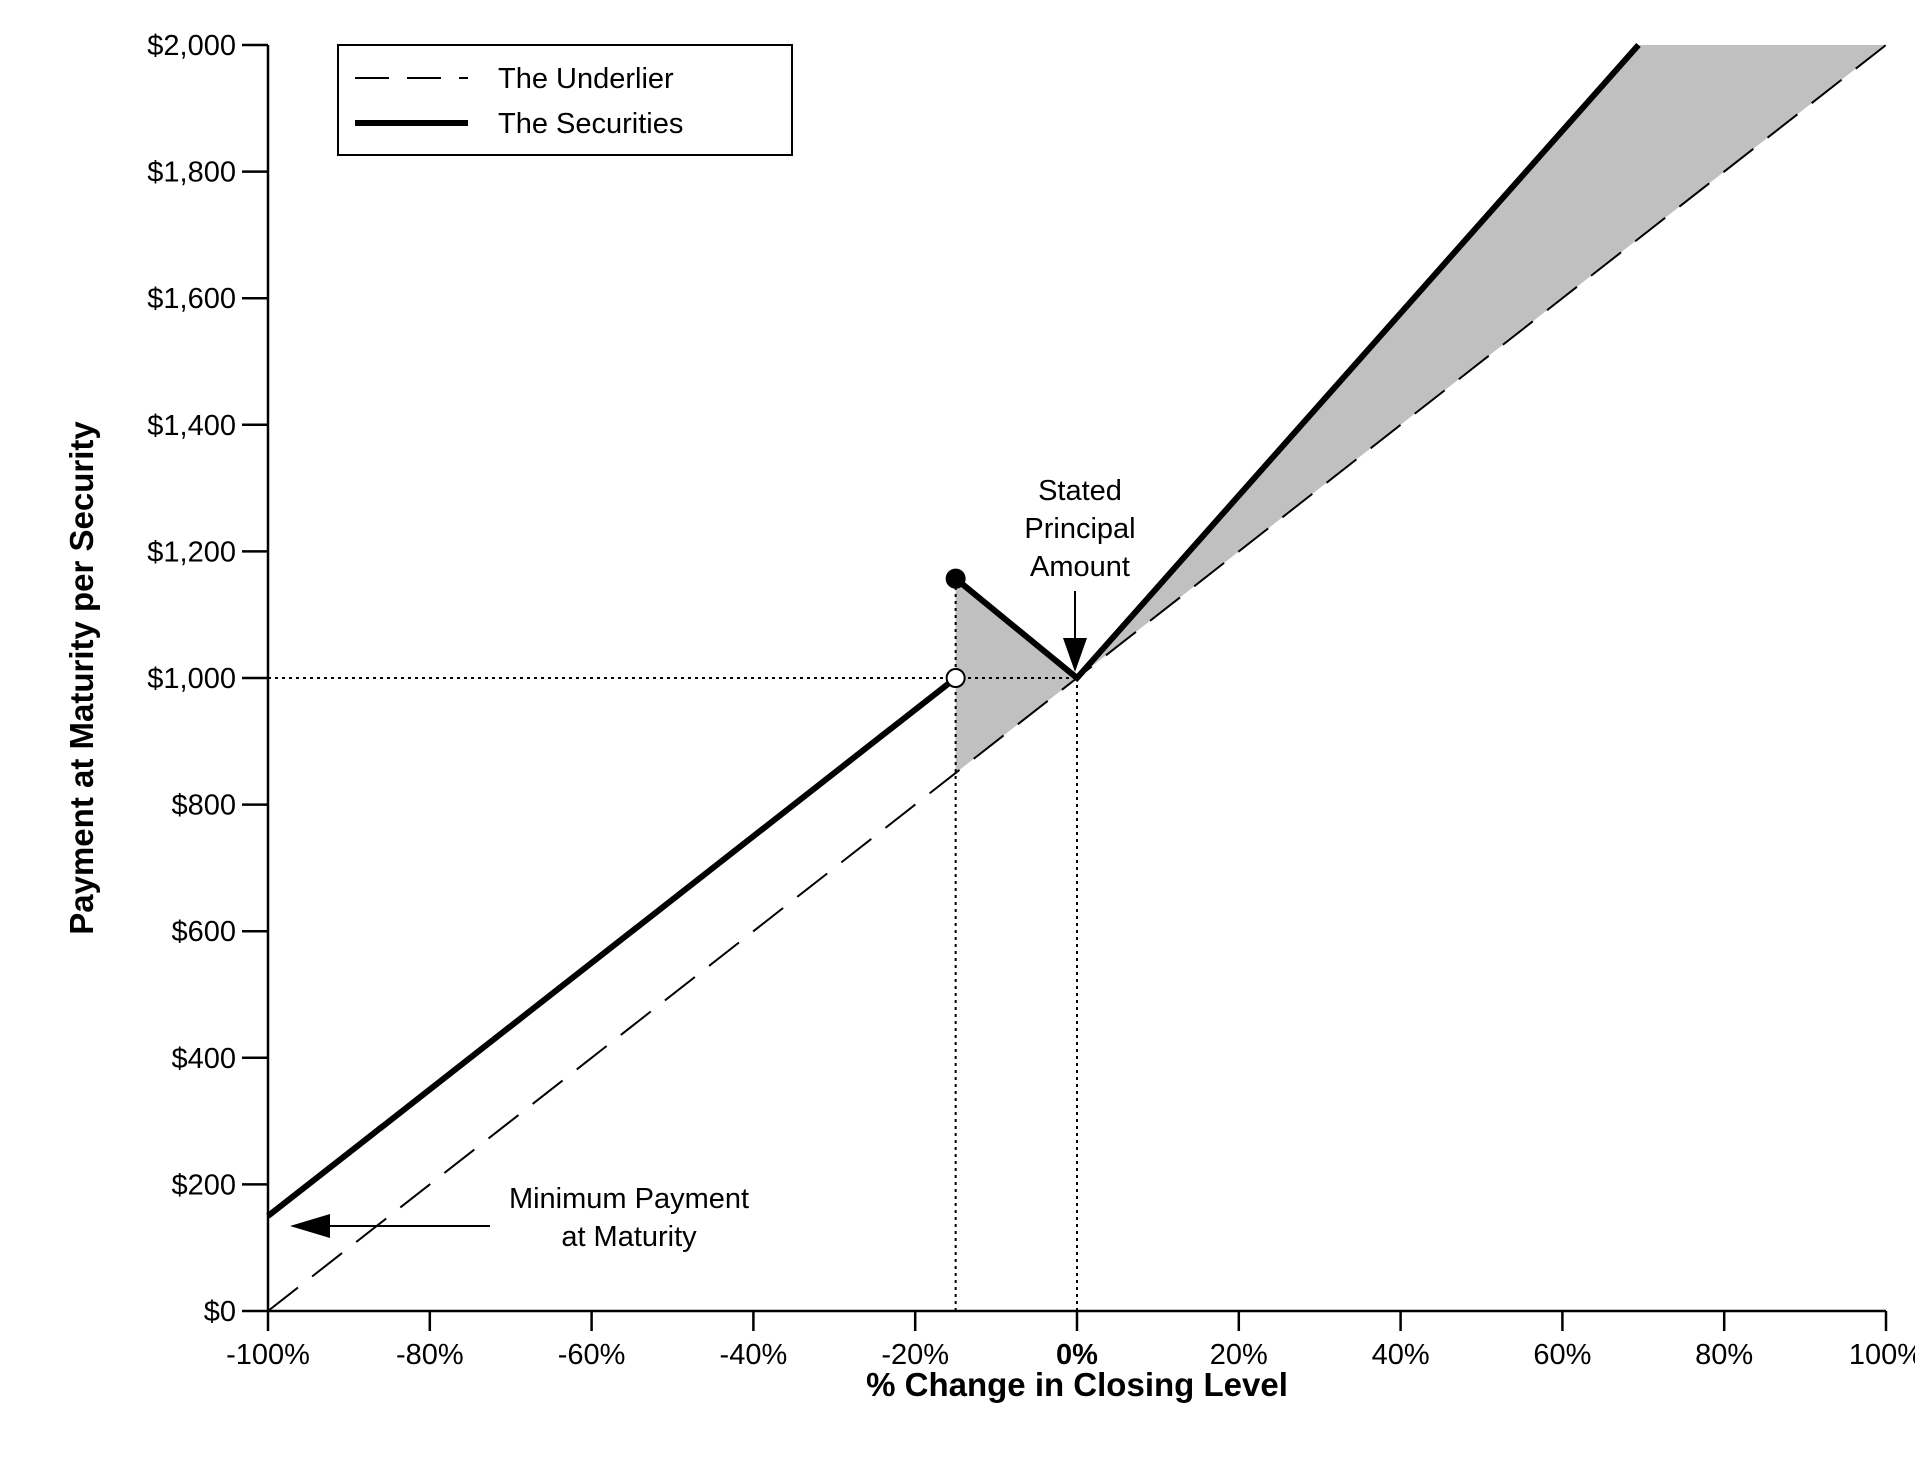 The height and width of the screenshot is (1458, 1915). What do you see at coordinates (1080, 567) in the screenshot?
I see `annotation-stated-principal-text: Amount` at bounding box center [1080, 567].